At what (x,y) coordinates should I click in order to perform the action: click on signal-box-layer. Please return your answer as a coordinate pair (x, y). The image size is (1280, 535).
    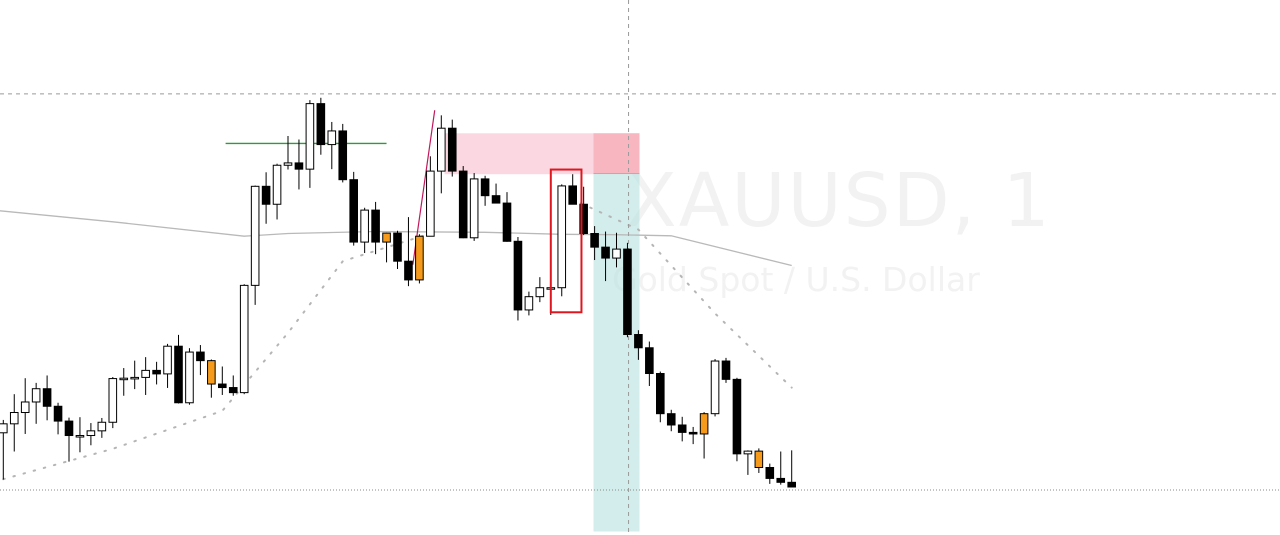
    Looking at the image, I should click on (566, 241).